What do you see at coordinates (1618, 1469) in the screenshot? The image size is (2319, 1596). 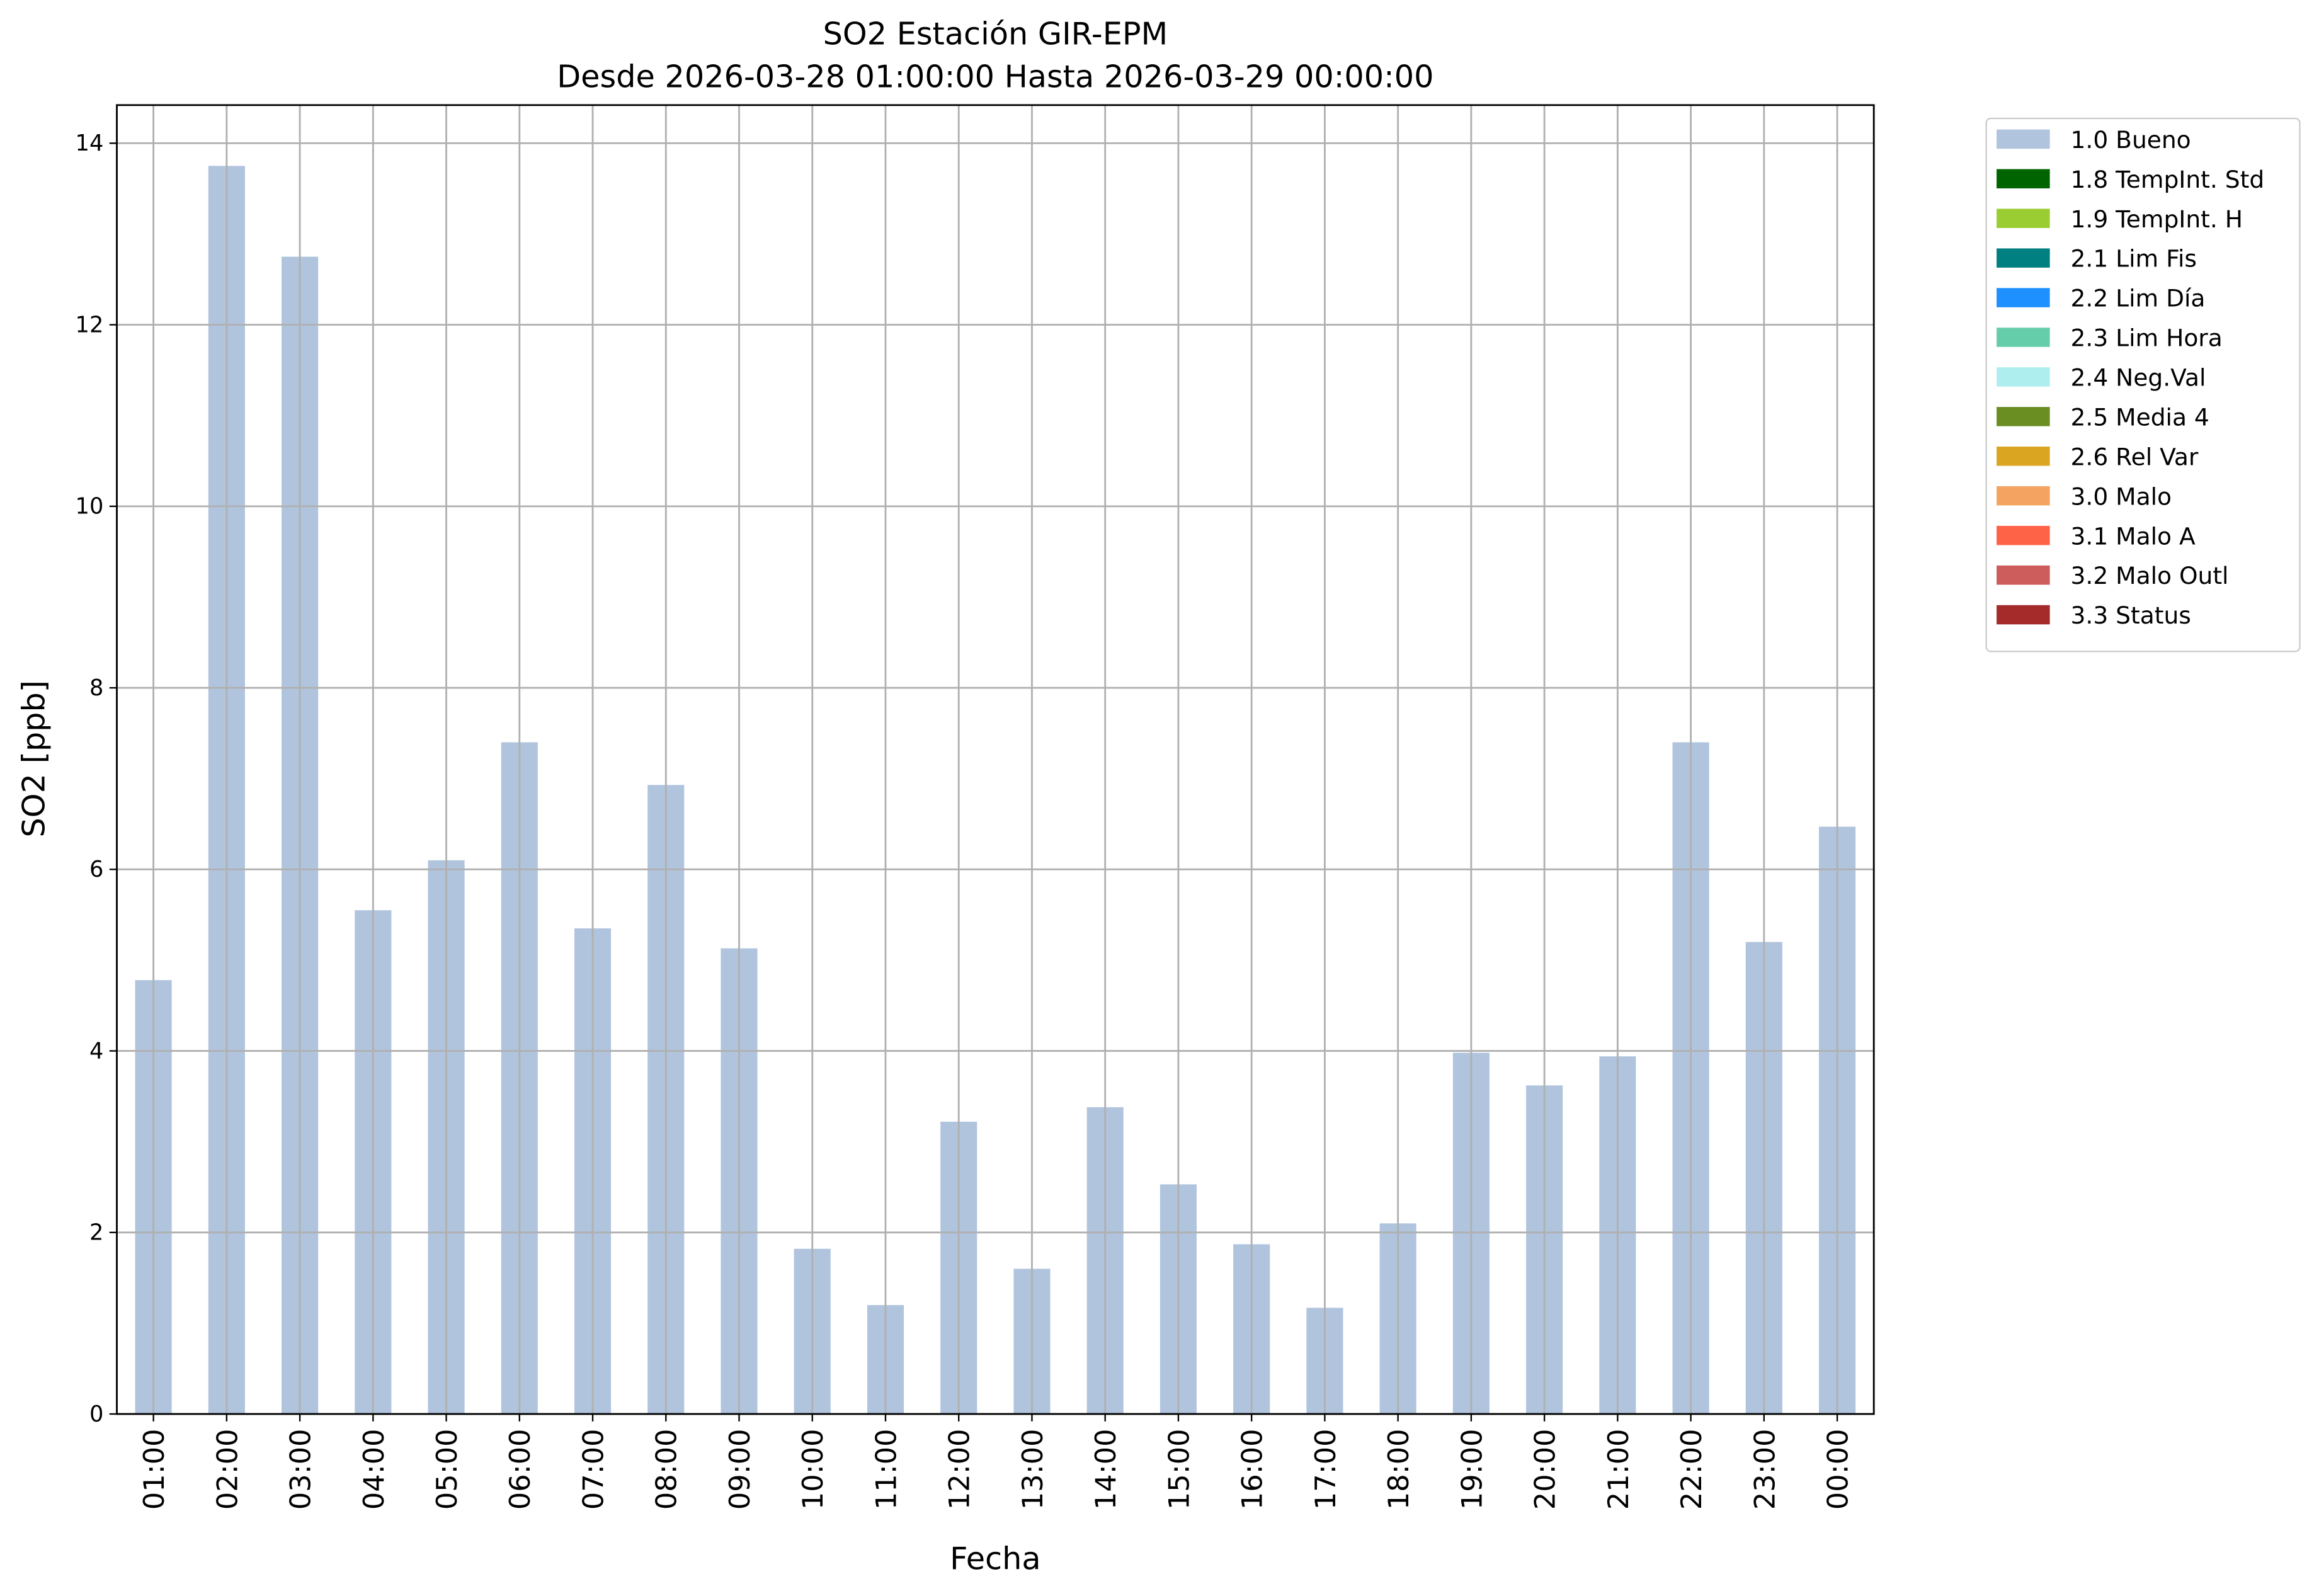 I see `x-tick-label: 21:00` at bounding box center [1618, 1469].